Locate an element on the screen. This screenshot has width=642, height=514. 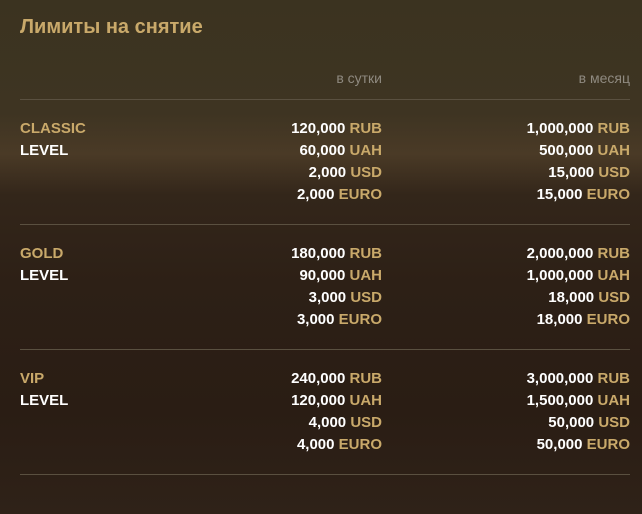
amount: 180,000 is located at coordinates (318, 253).